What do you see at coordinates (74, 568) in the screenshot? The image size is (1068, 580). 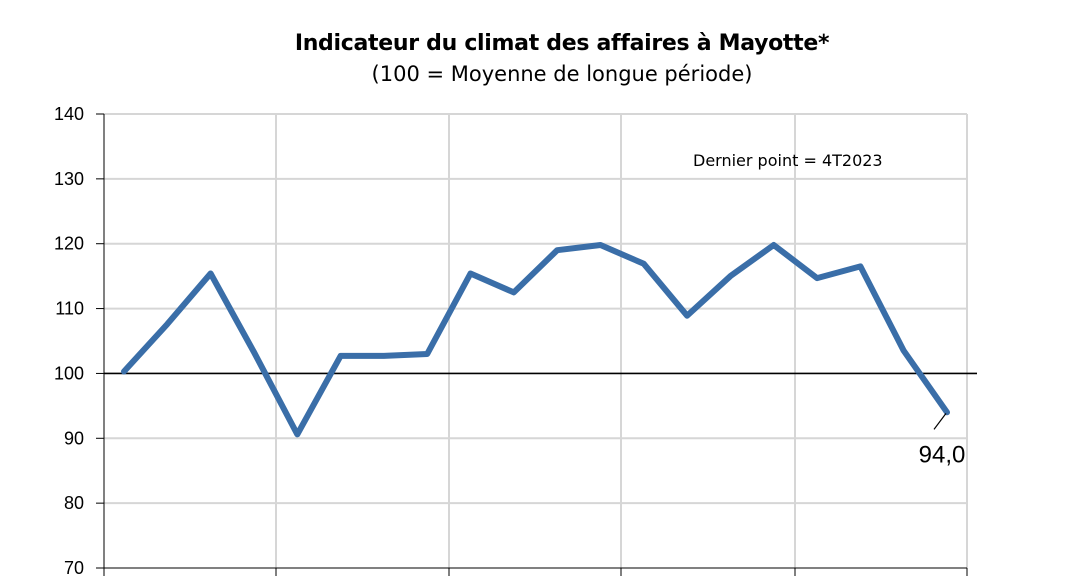 I see `y-tick-label-70: 70` at bounding box center [74, 568].